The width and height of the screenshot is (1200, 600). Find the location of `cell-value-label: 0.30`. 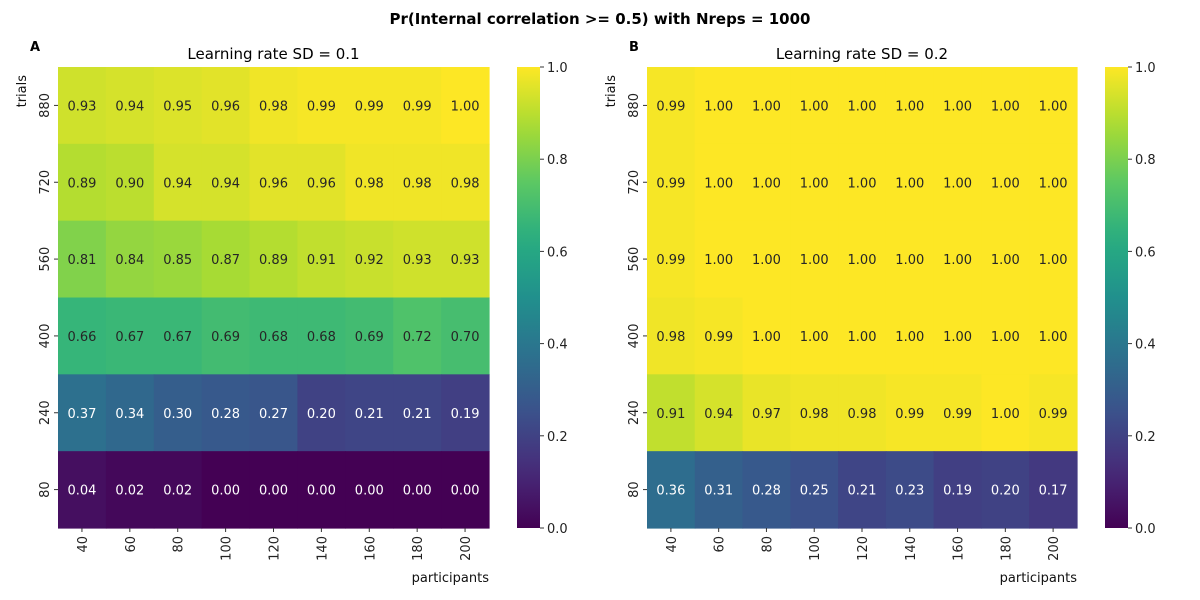

cell-value-label: 0.30 is located at coordinates (177, 414).